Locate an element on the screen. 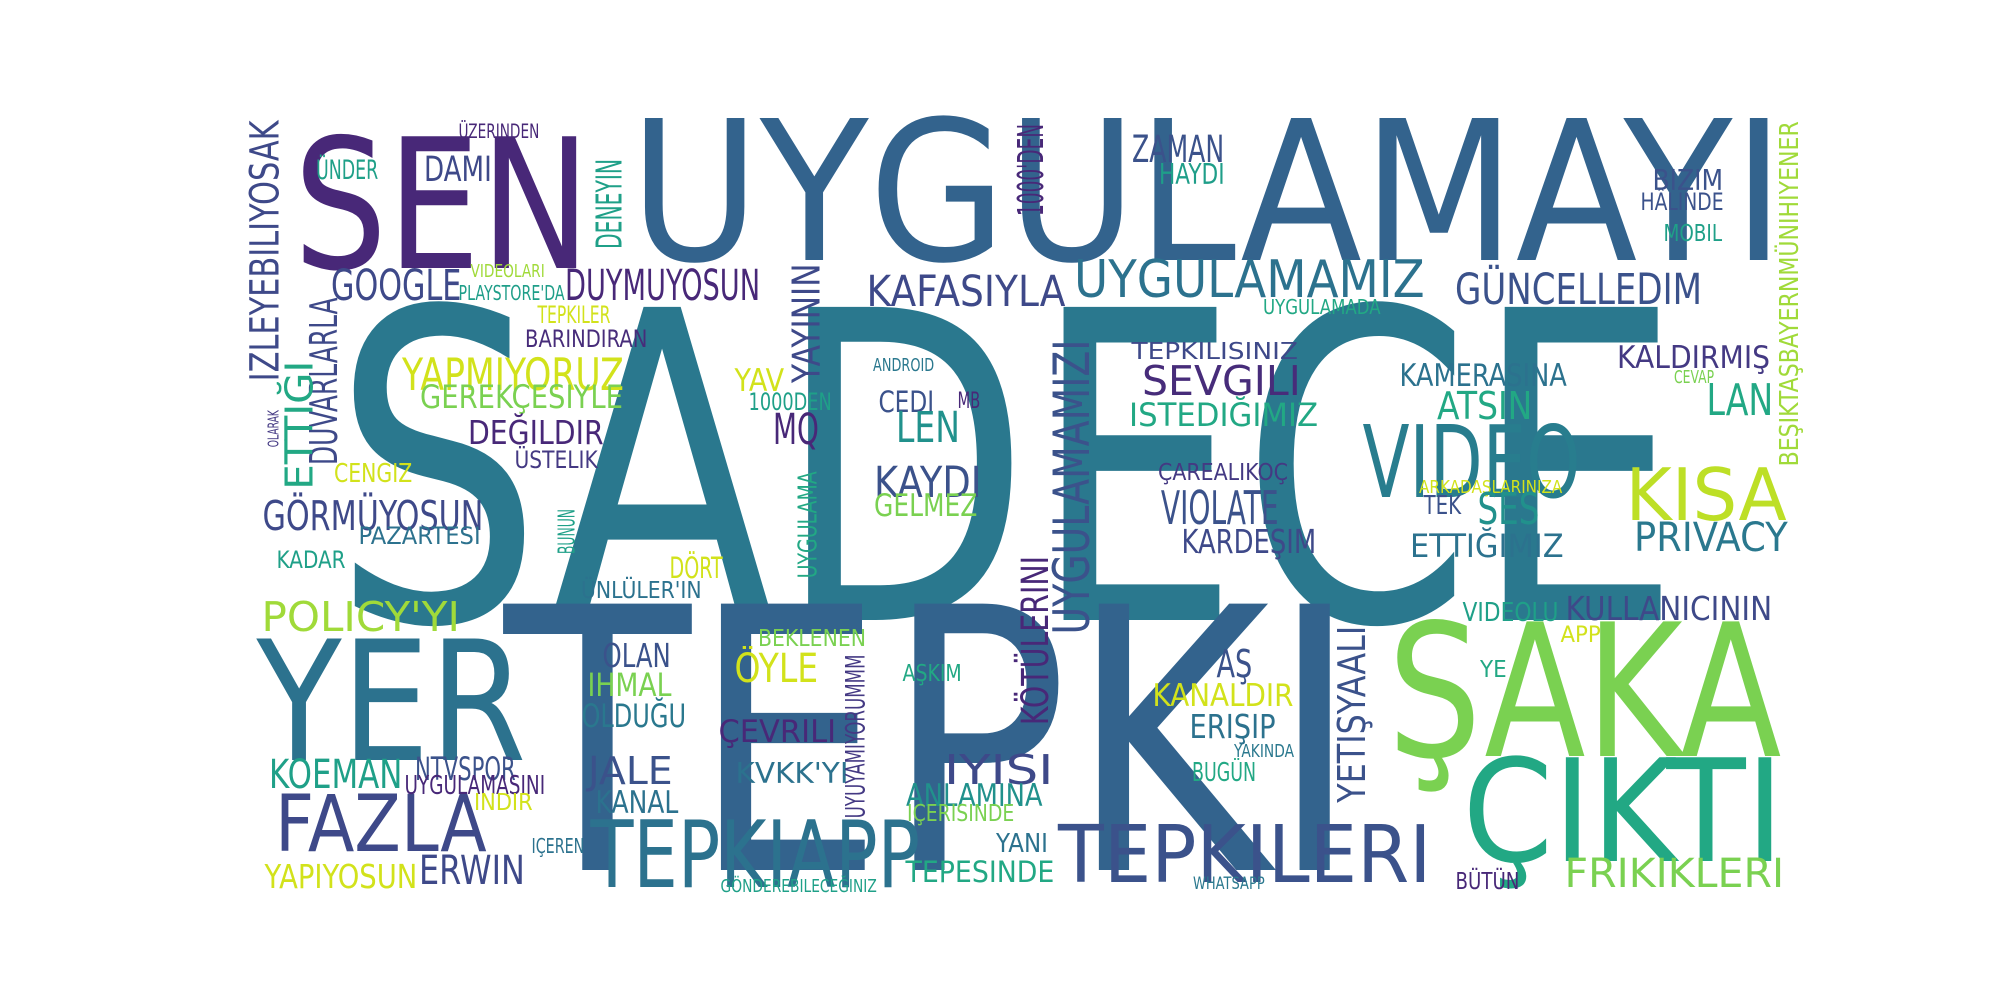 This screenshot has height=1000, width=2000. word-tepkileri: TEPKILERI is located at coordinates (1245, 855).